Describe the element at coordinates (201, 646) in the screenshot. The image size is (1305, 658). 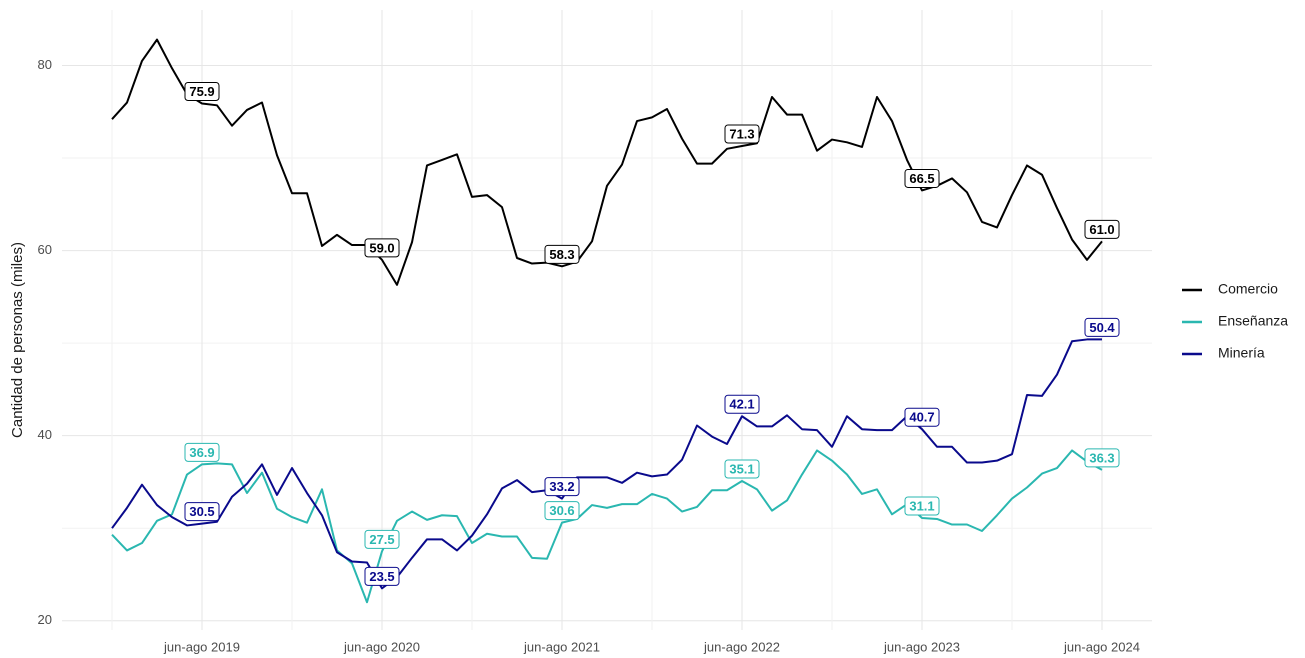
I see `x-tick-label: jun-ago 2019` at that location.